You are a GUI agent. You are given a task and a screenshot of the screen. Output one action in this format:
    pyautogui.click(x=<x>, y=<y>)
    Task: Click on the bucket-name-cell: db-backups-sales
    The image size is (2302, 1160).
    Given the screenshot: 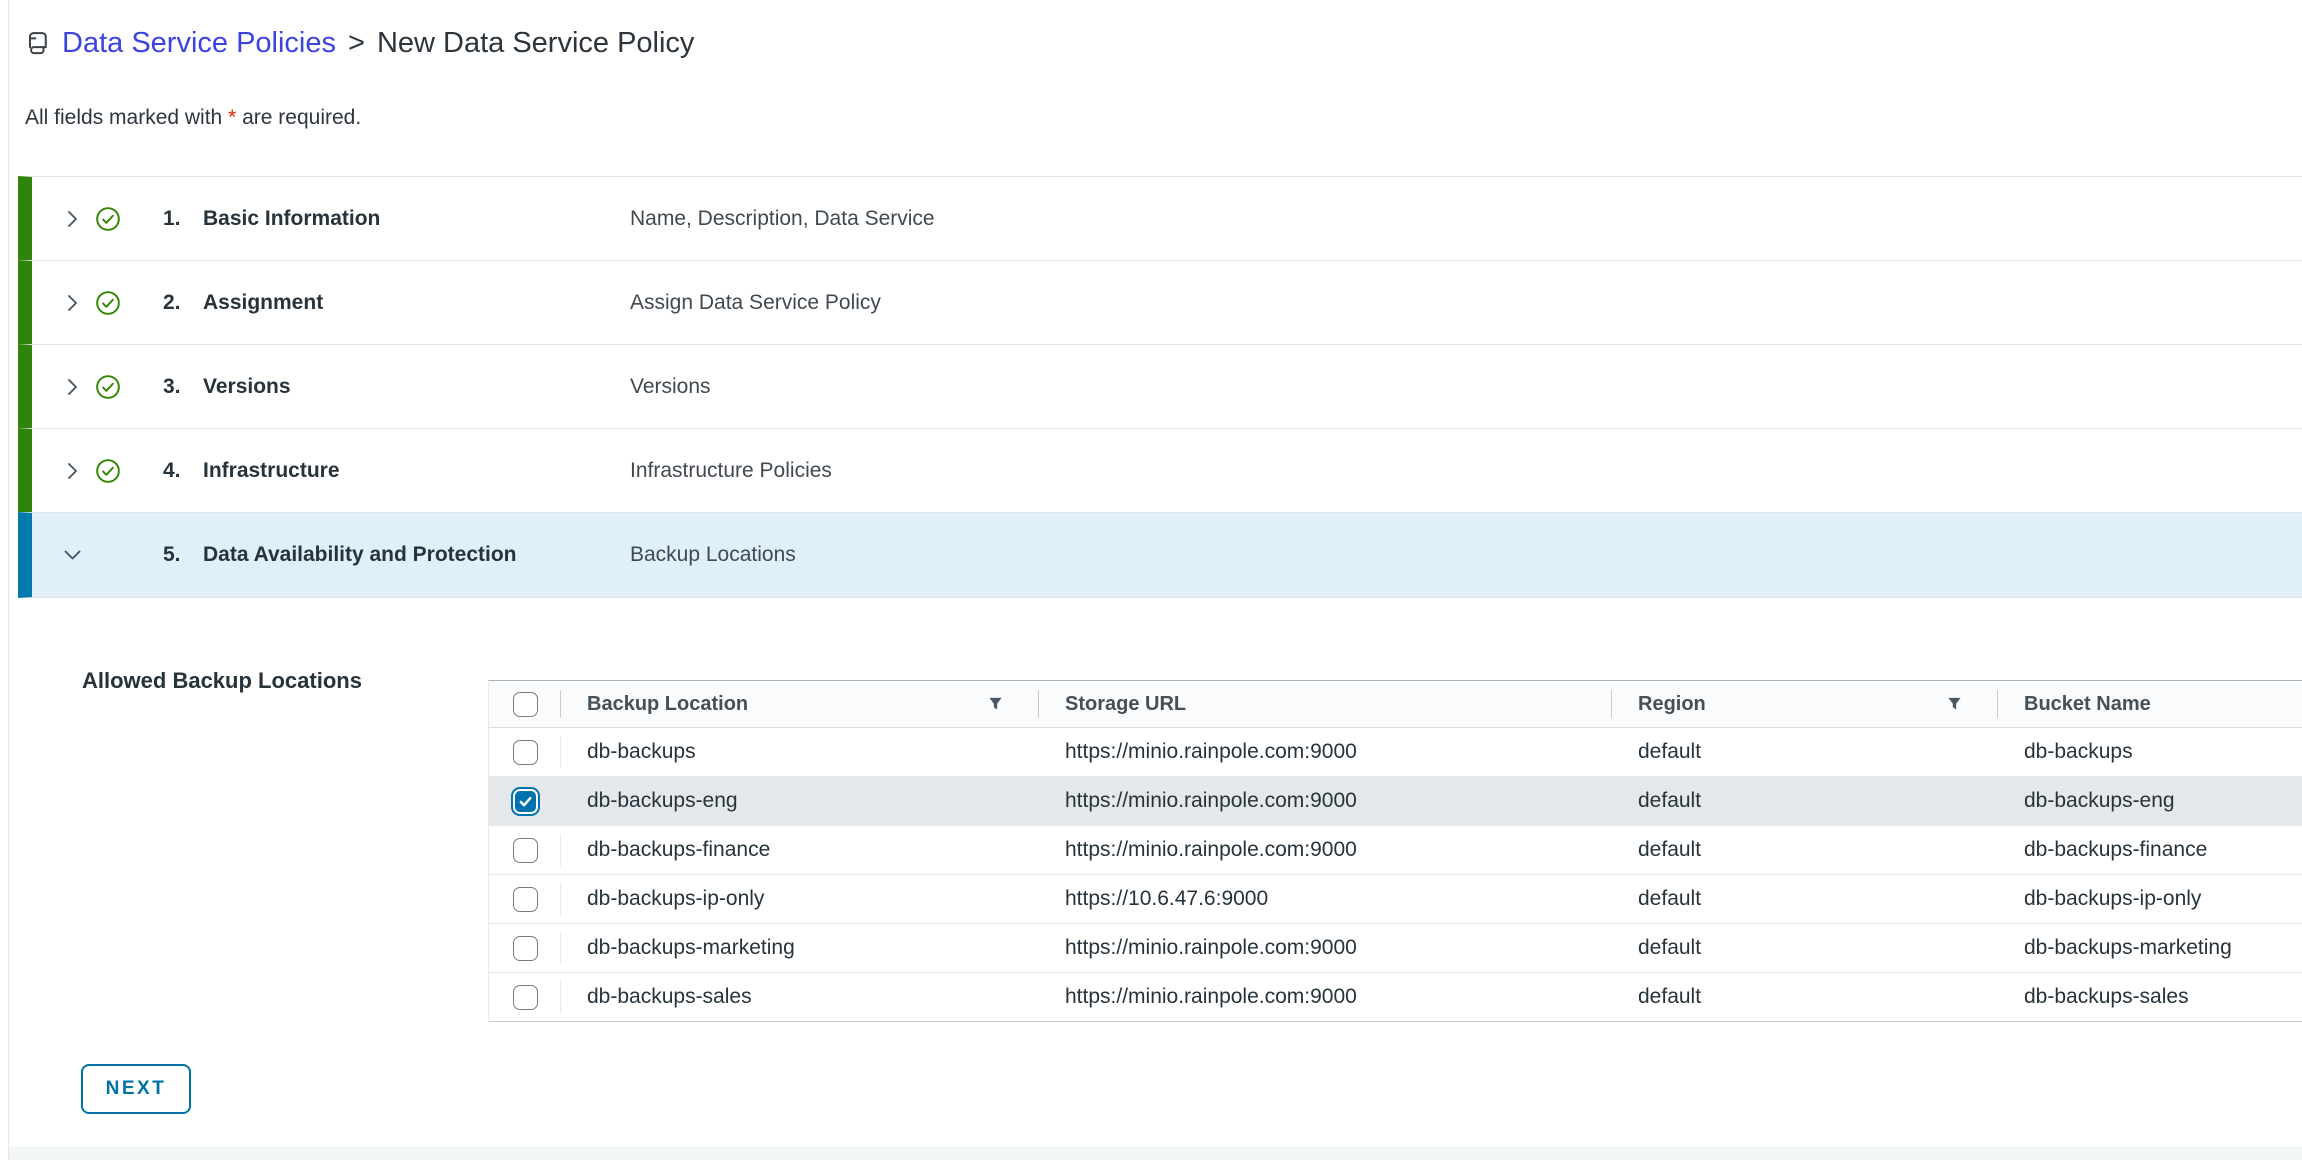 What is the action you would take?
    pyautogui.click(x=2106, y=996)
    